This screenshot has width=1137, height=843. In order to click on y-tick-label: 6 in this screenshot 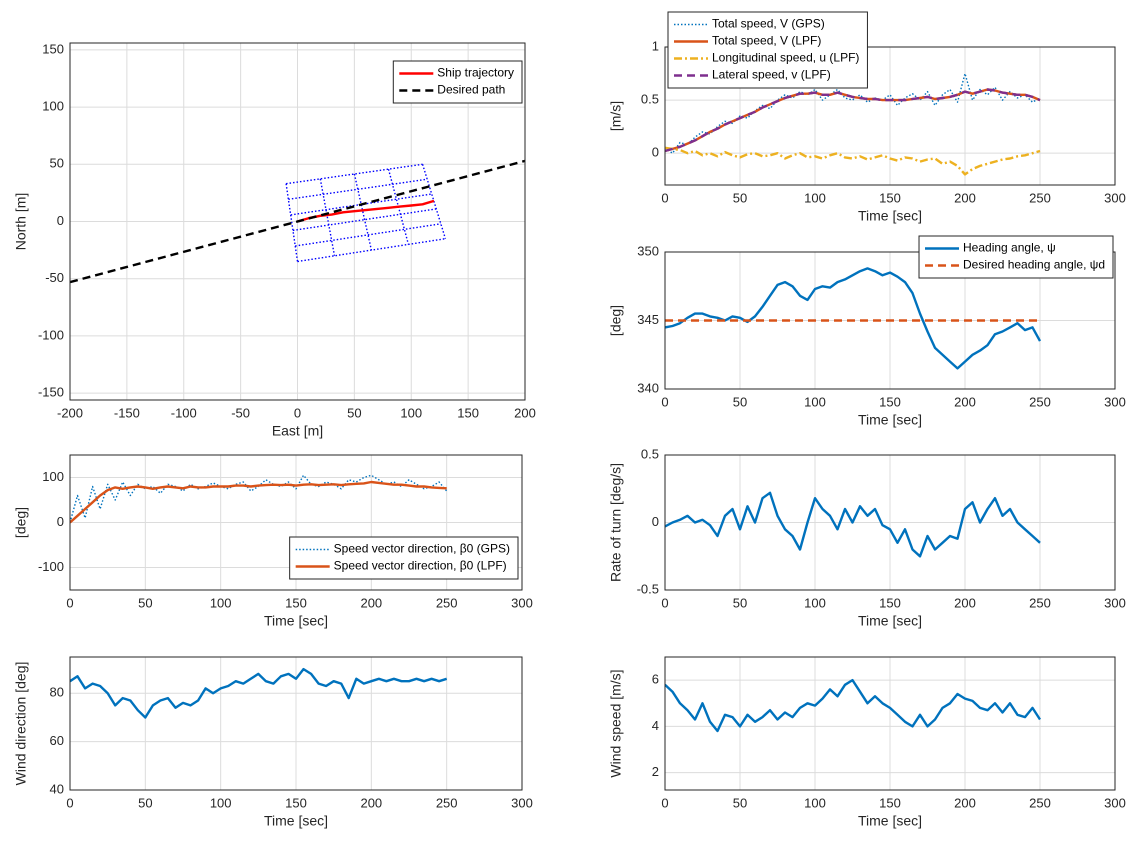, I will do `click(655, 679)`.